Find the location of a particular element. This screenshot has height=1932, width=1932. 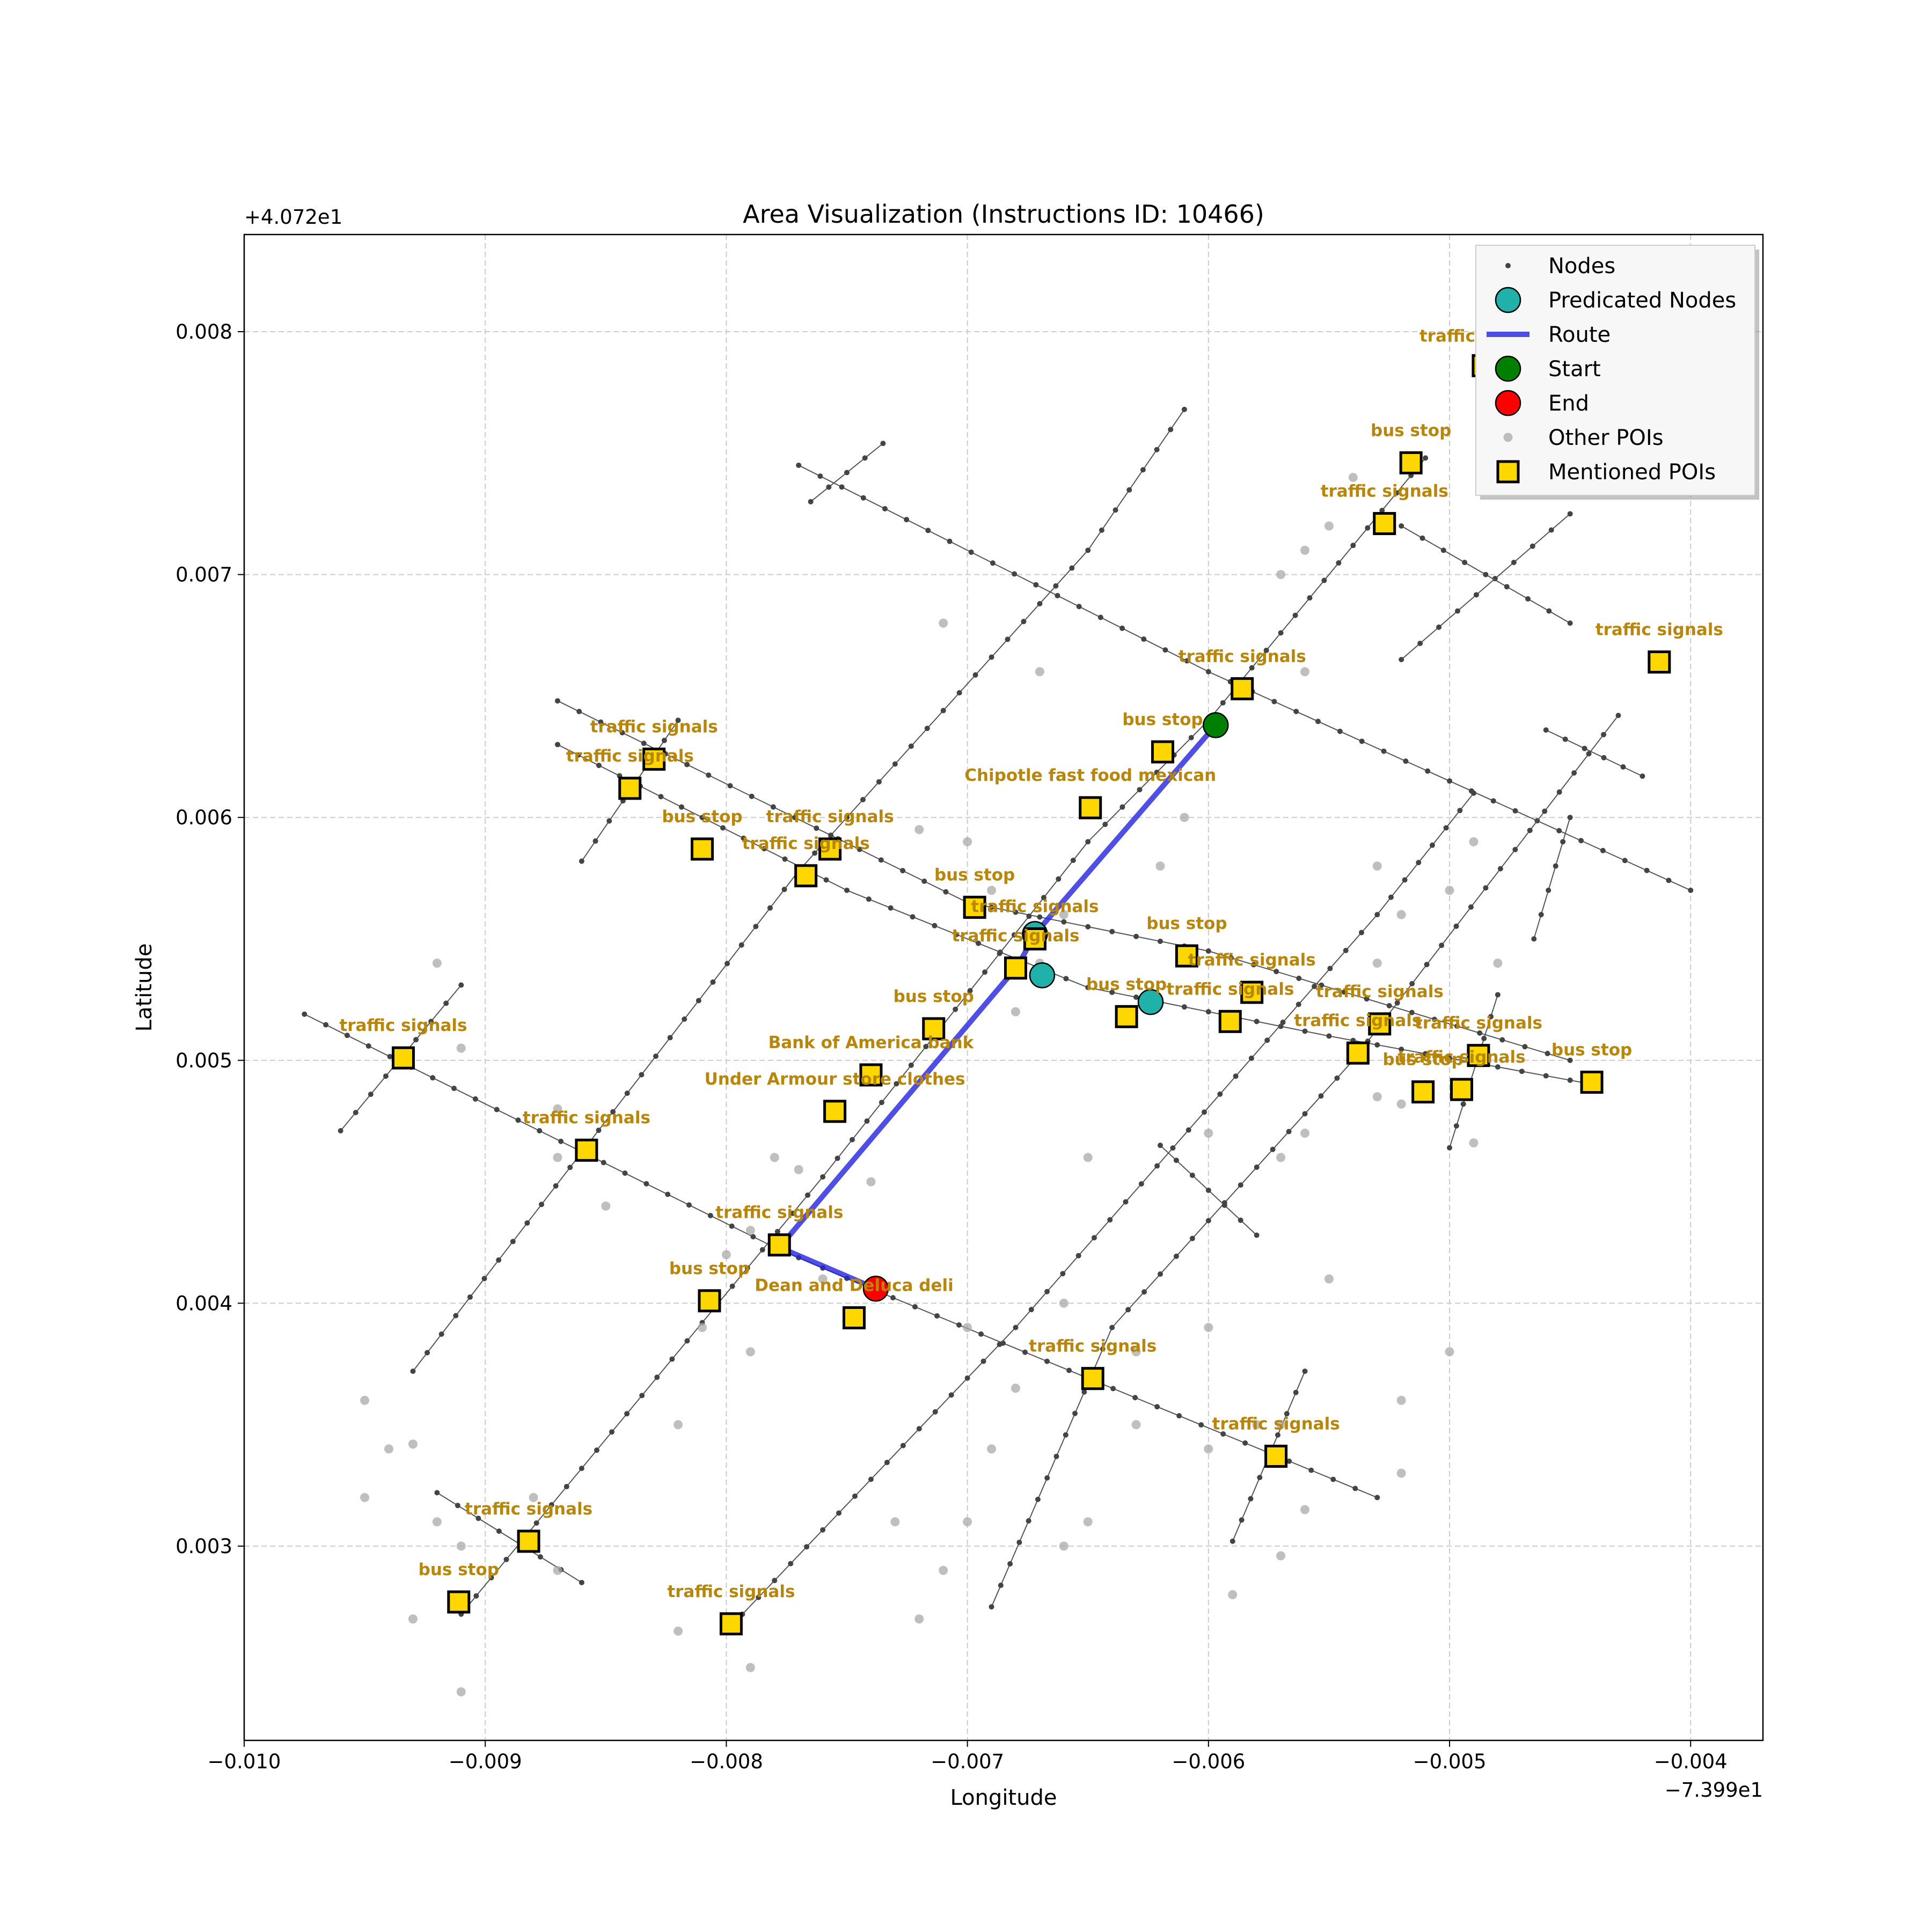

y-tick-label: 0.006 is located at coordinates (203, 817).